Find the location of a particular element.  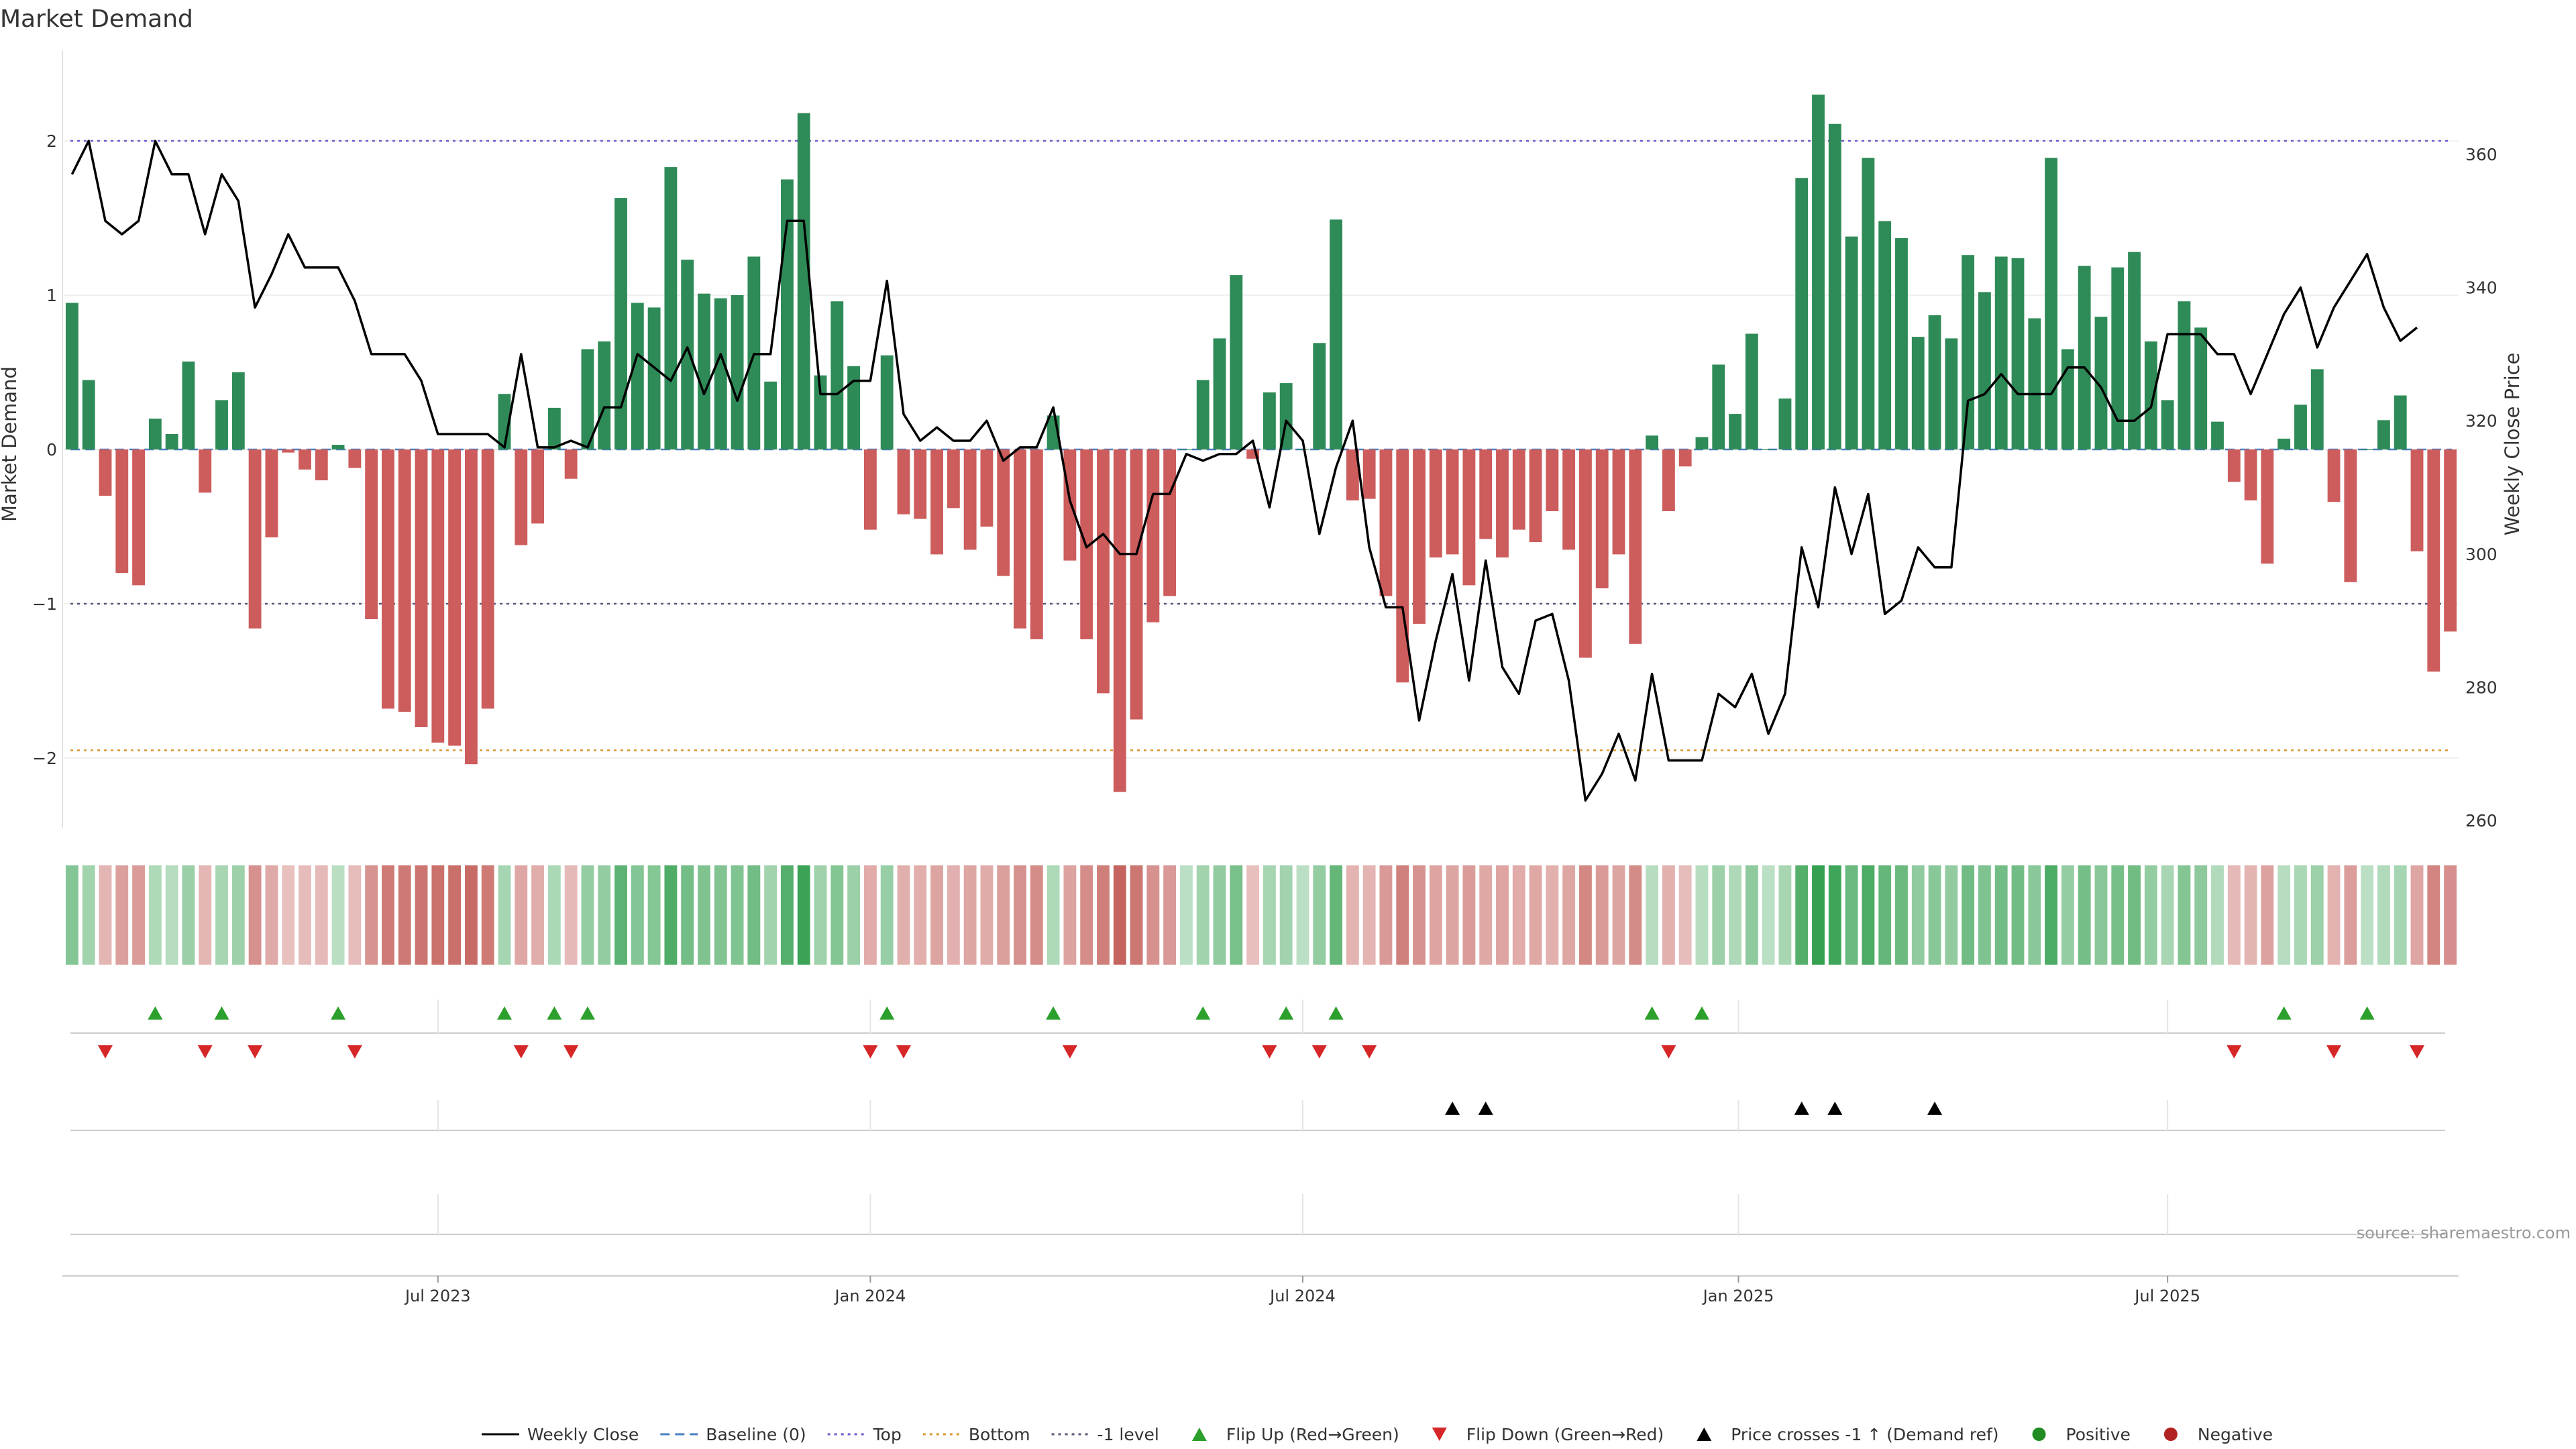

y2-tick-label: 280 is located at coordinates (2481, 687).